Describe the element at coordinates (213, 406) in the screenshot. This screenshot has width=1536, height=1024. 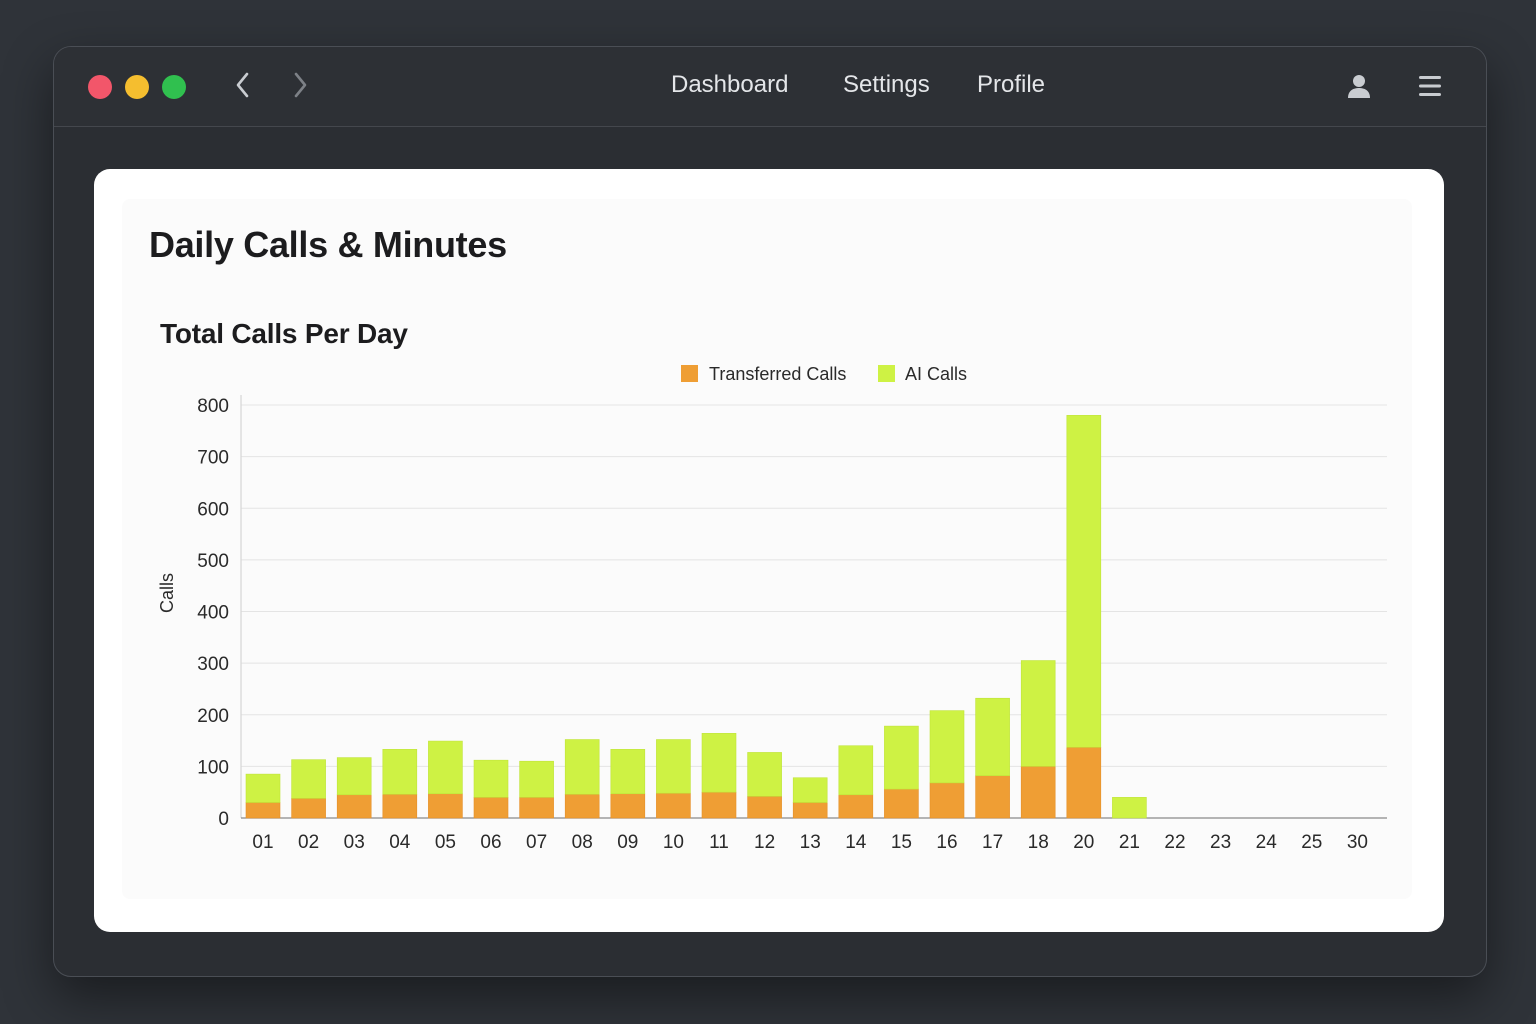
I see `y-tick-label: 800` at that location.